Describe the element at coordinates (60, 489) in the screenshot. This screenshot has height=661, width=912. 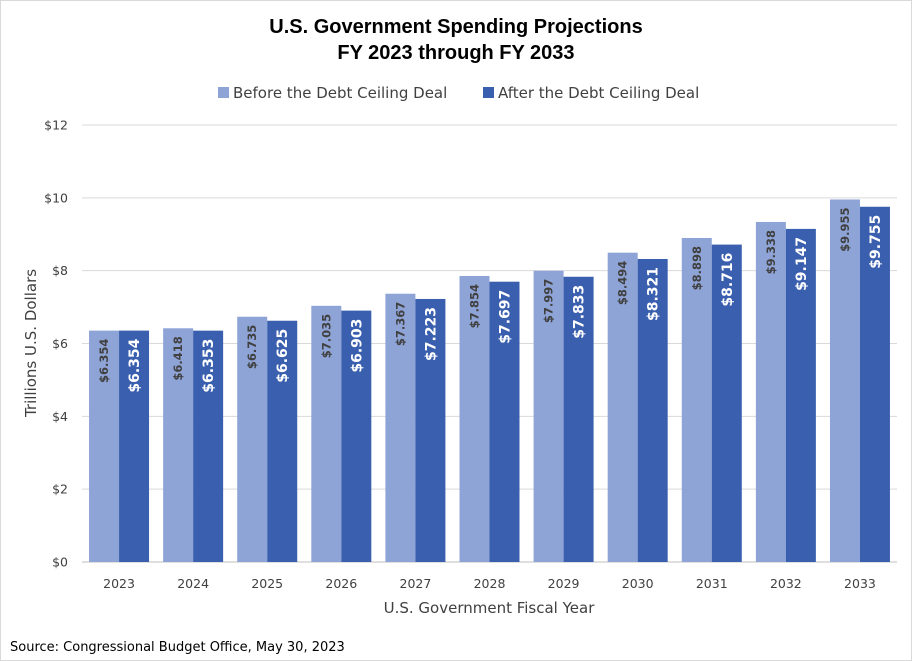
I see `y-tick-label: $2` at that location.